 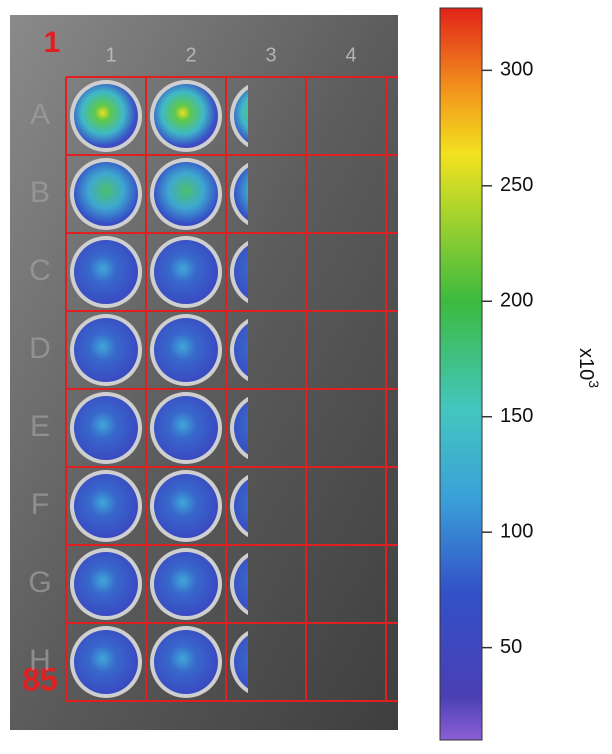 What do you see at coordinates (350, 55) in the screenshot?
I see `column-label: 4` at bounding box center [350, 55].